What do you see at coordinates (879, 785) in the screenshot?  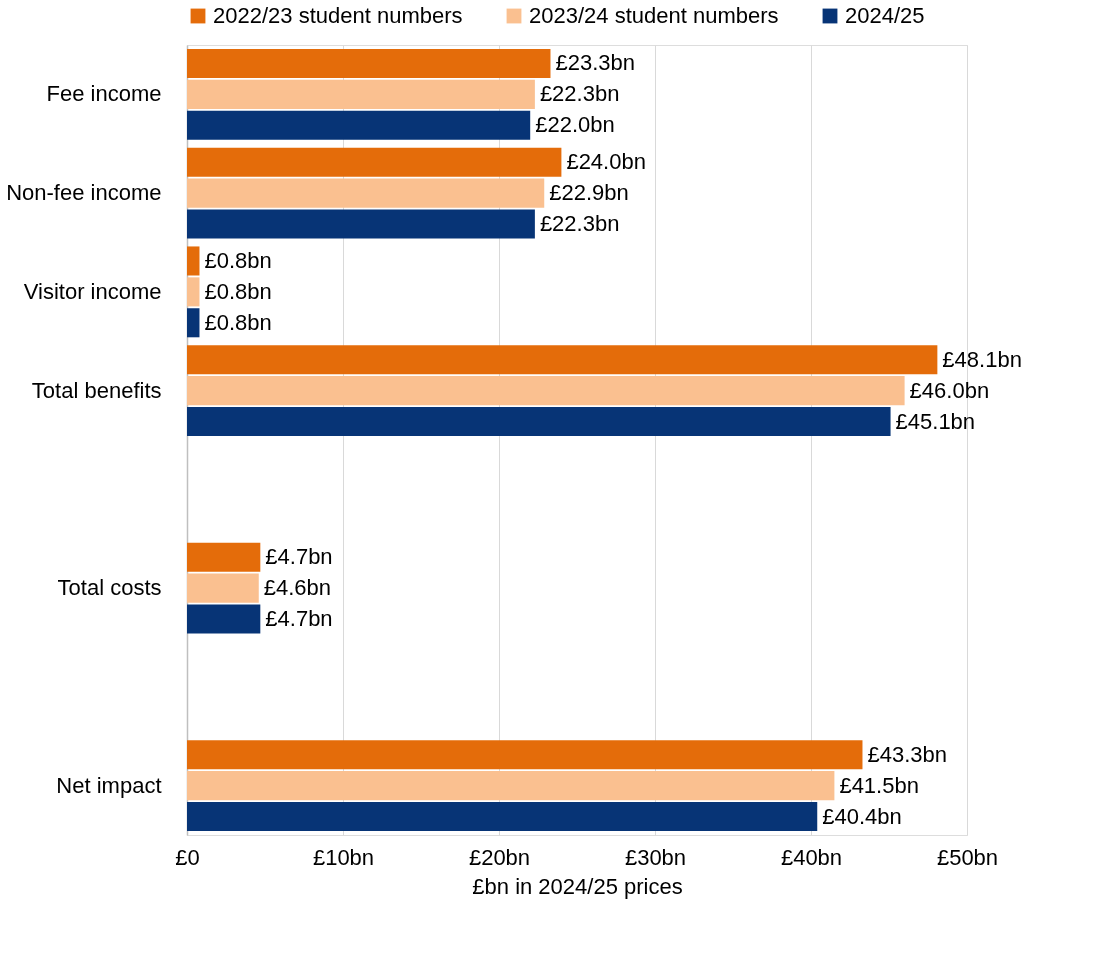 I see `data-label: £41.5bn` at bounding box center [879, 785].